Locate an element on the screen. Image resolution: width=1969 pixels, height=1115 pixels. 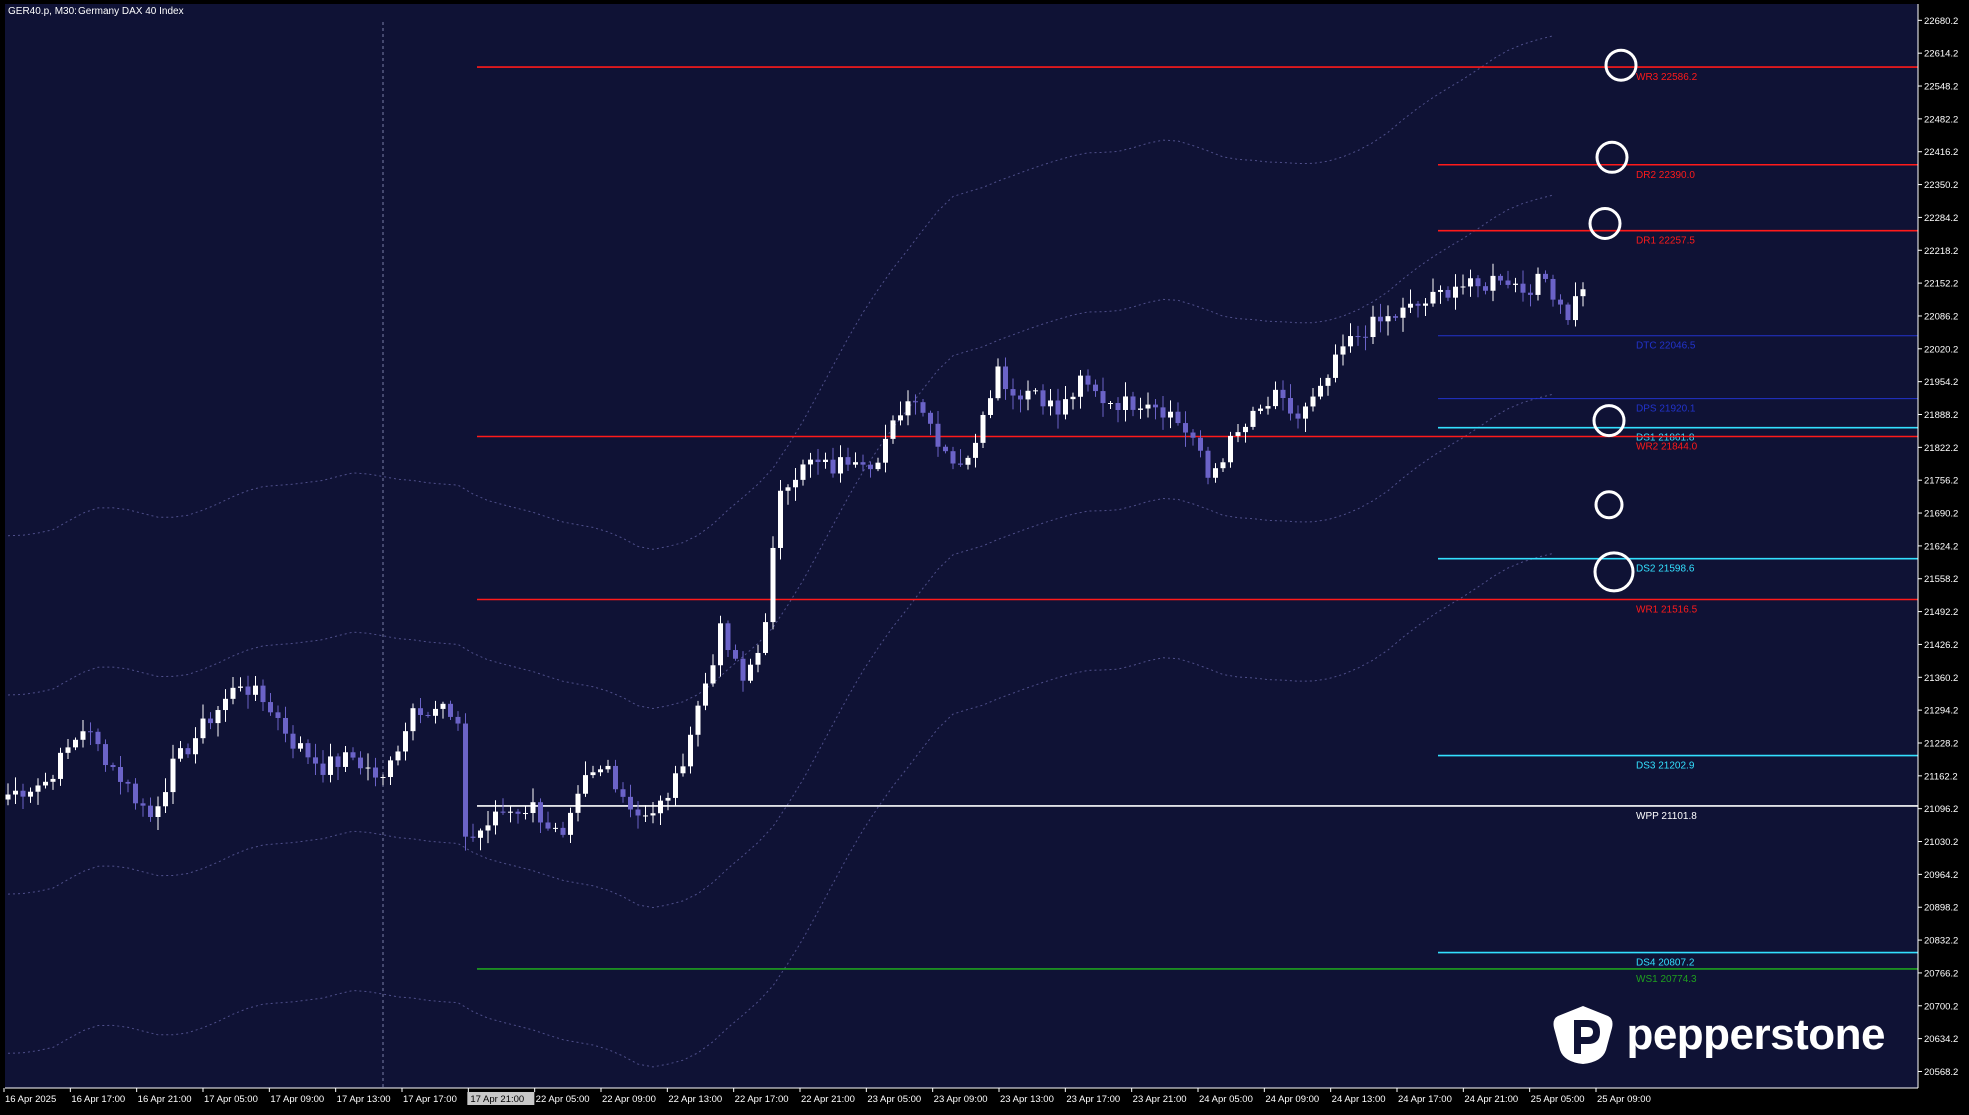
time-tick-label: 23 Apr 09:00 is located at coordinates (961, 1099).